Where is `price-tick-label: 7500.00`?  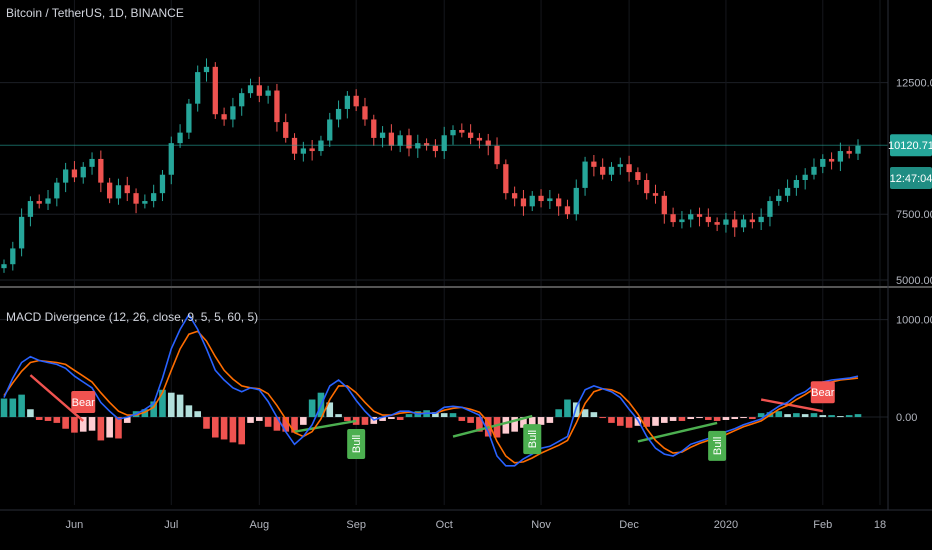
price-tick-label: 7500.00 is located at coordinates (914, 215).